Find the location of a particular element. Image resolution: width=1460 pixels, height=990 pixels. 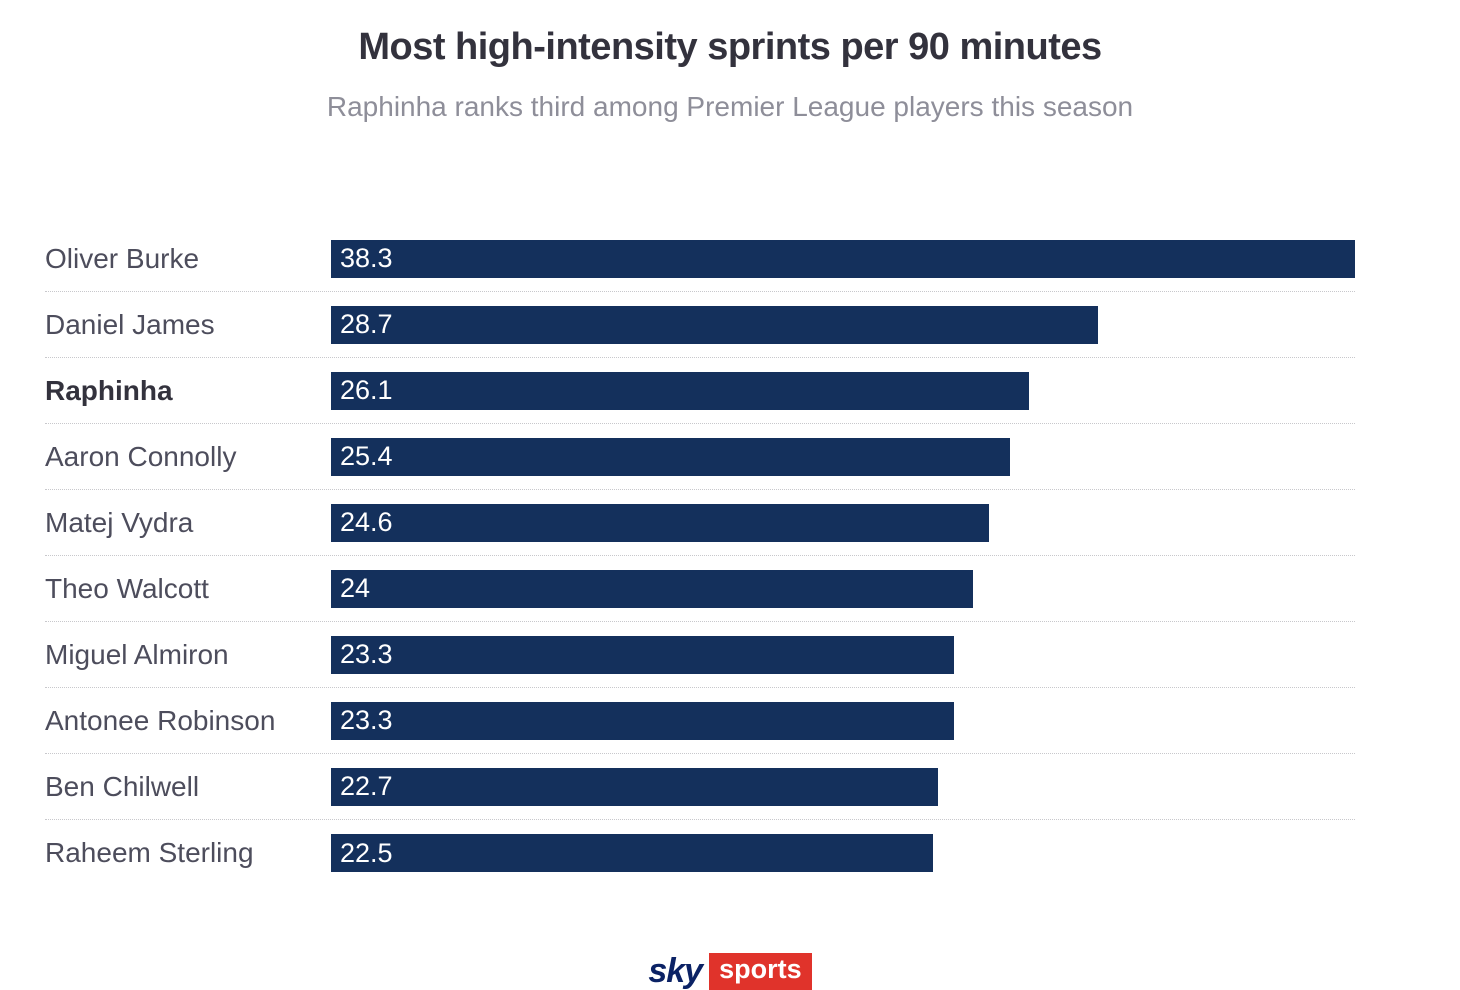

category-label: Matej Vydra is located at coordinates (119, 522).